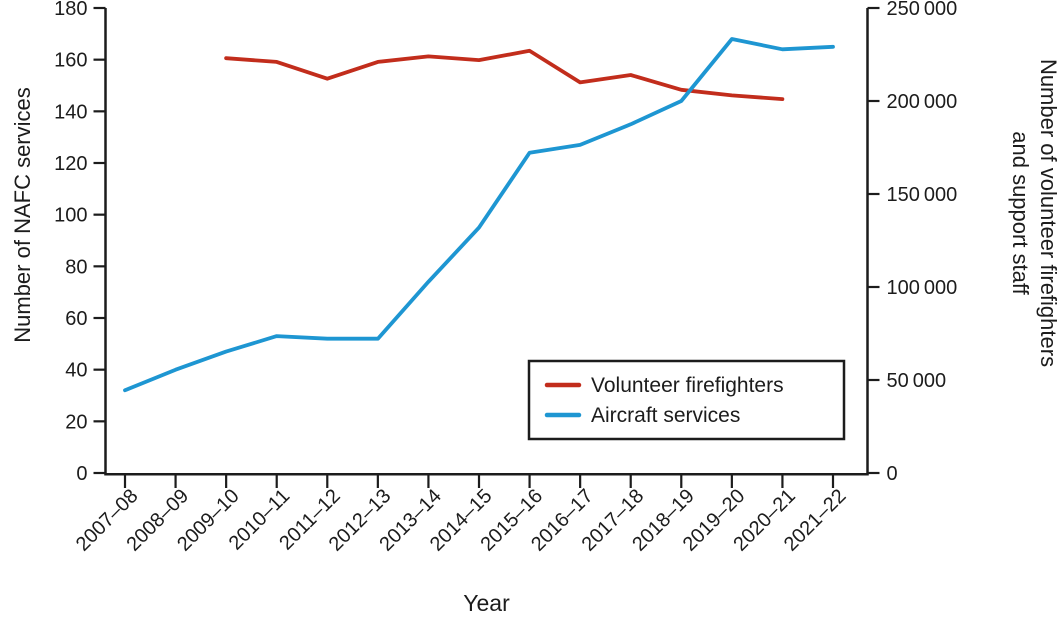 This screenshot has width=1064, height=625. I want to click on right-axis-tick-label: 100 000, so click(922, 288).